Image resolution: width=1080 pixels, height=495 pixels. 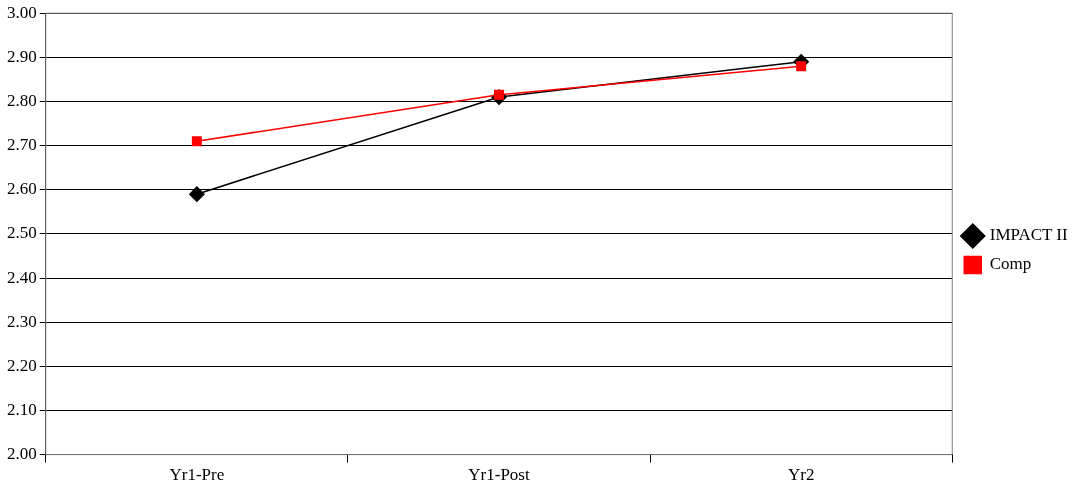 What do you see at coordinates (197, 475) in the screenshot?
I see `x-tick-label: Yr1-Pre` at bounding box center [197, 475].